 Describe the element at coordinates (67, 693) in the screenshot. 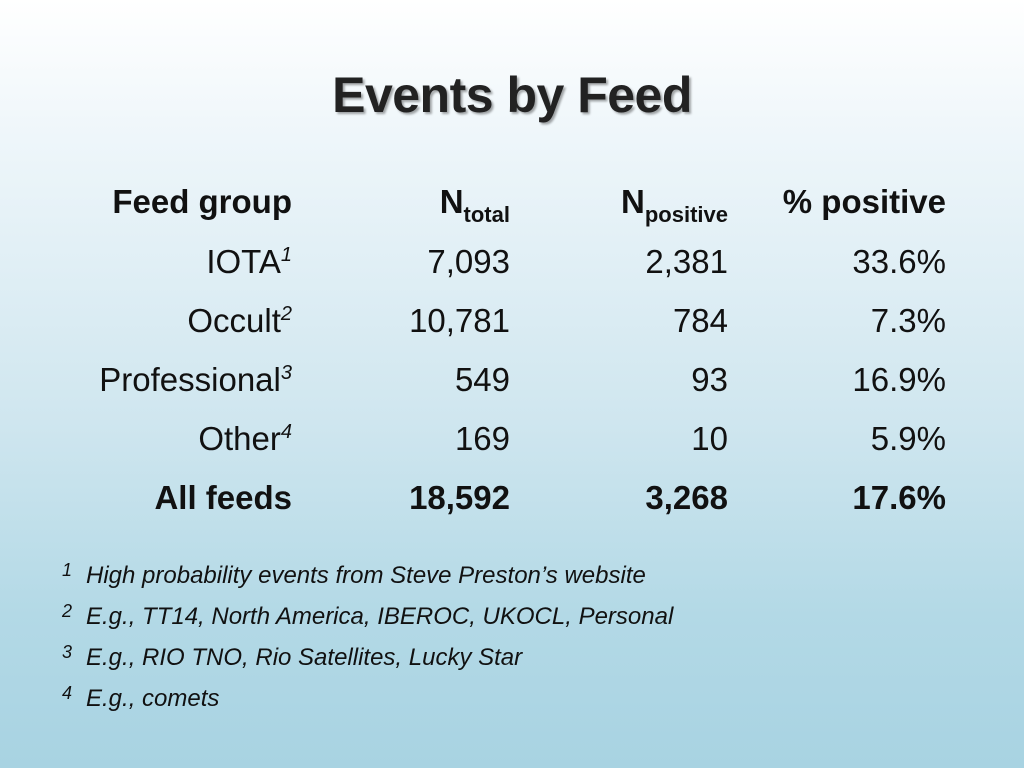

I see `footnote-number: 4` at that location.